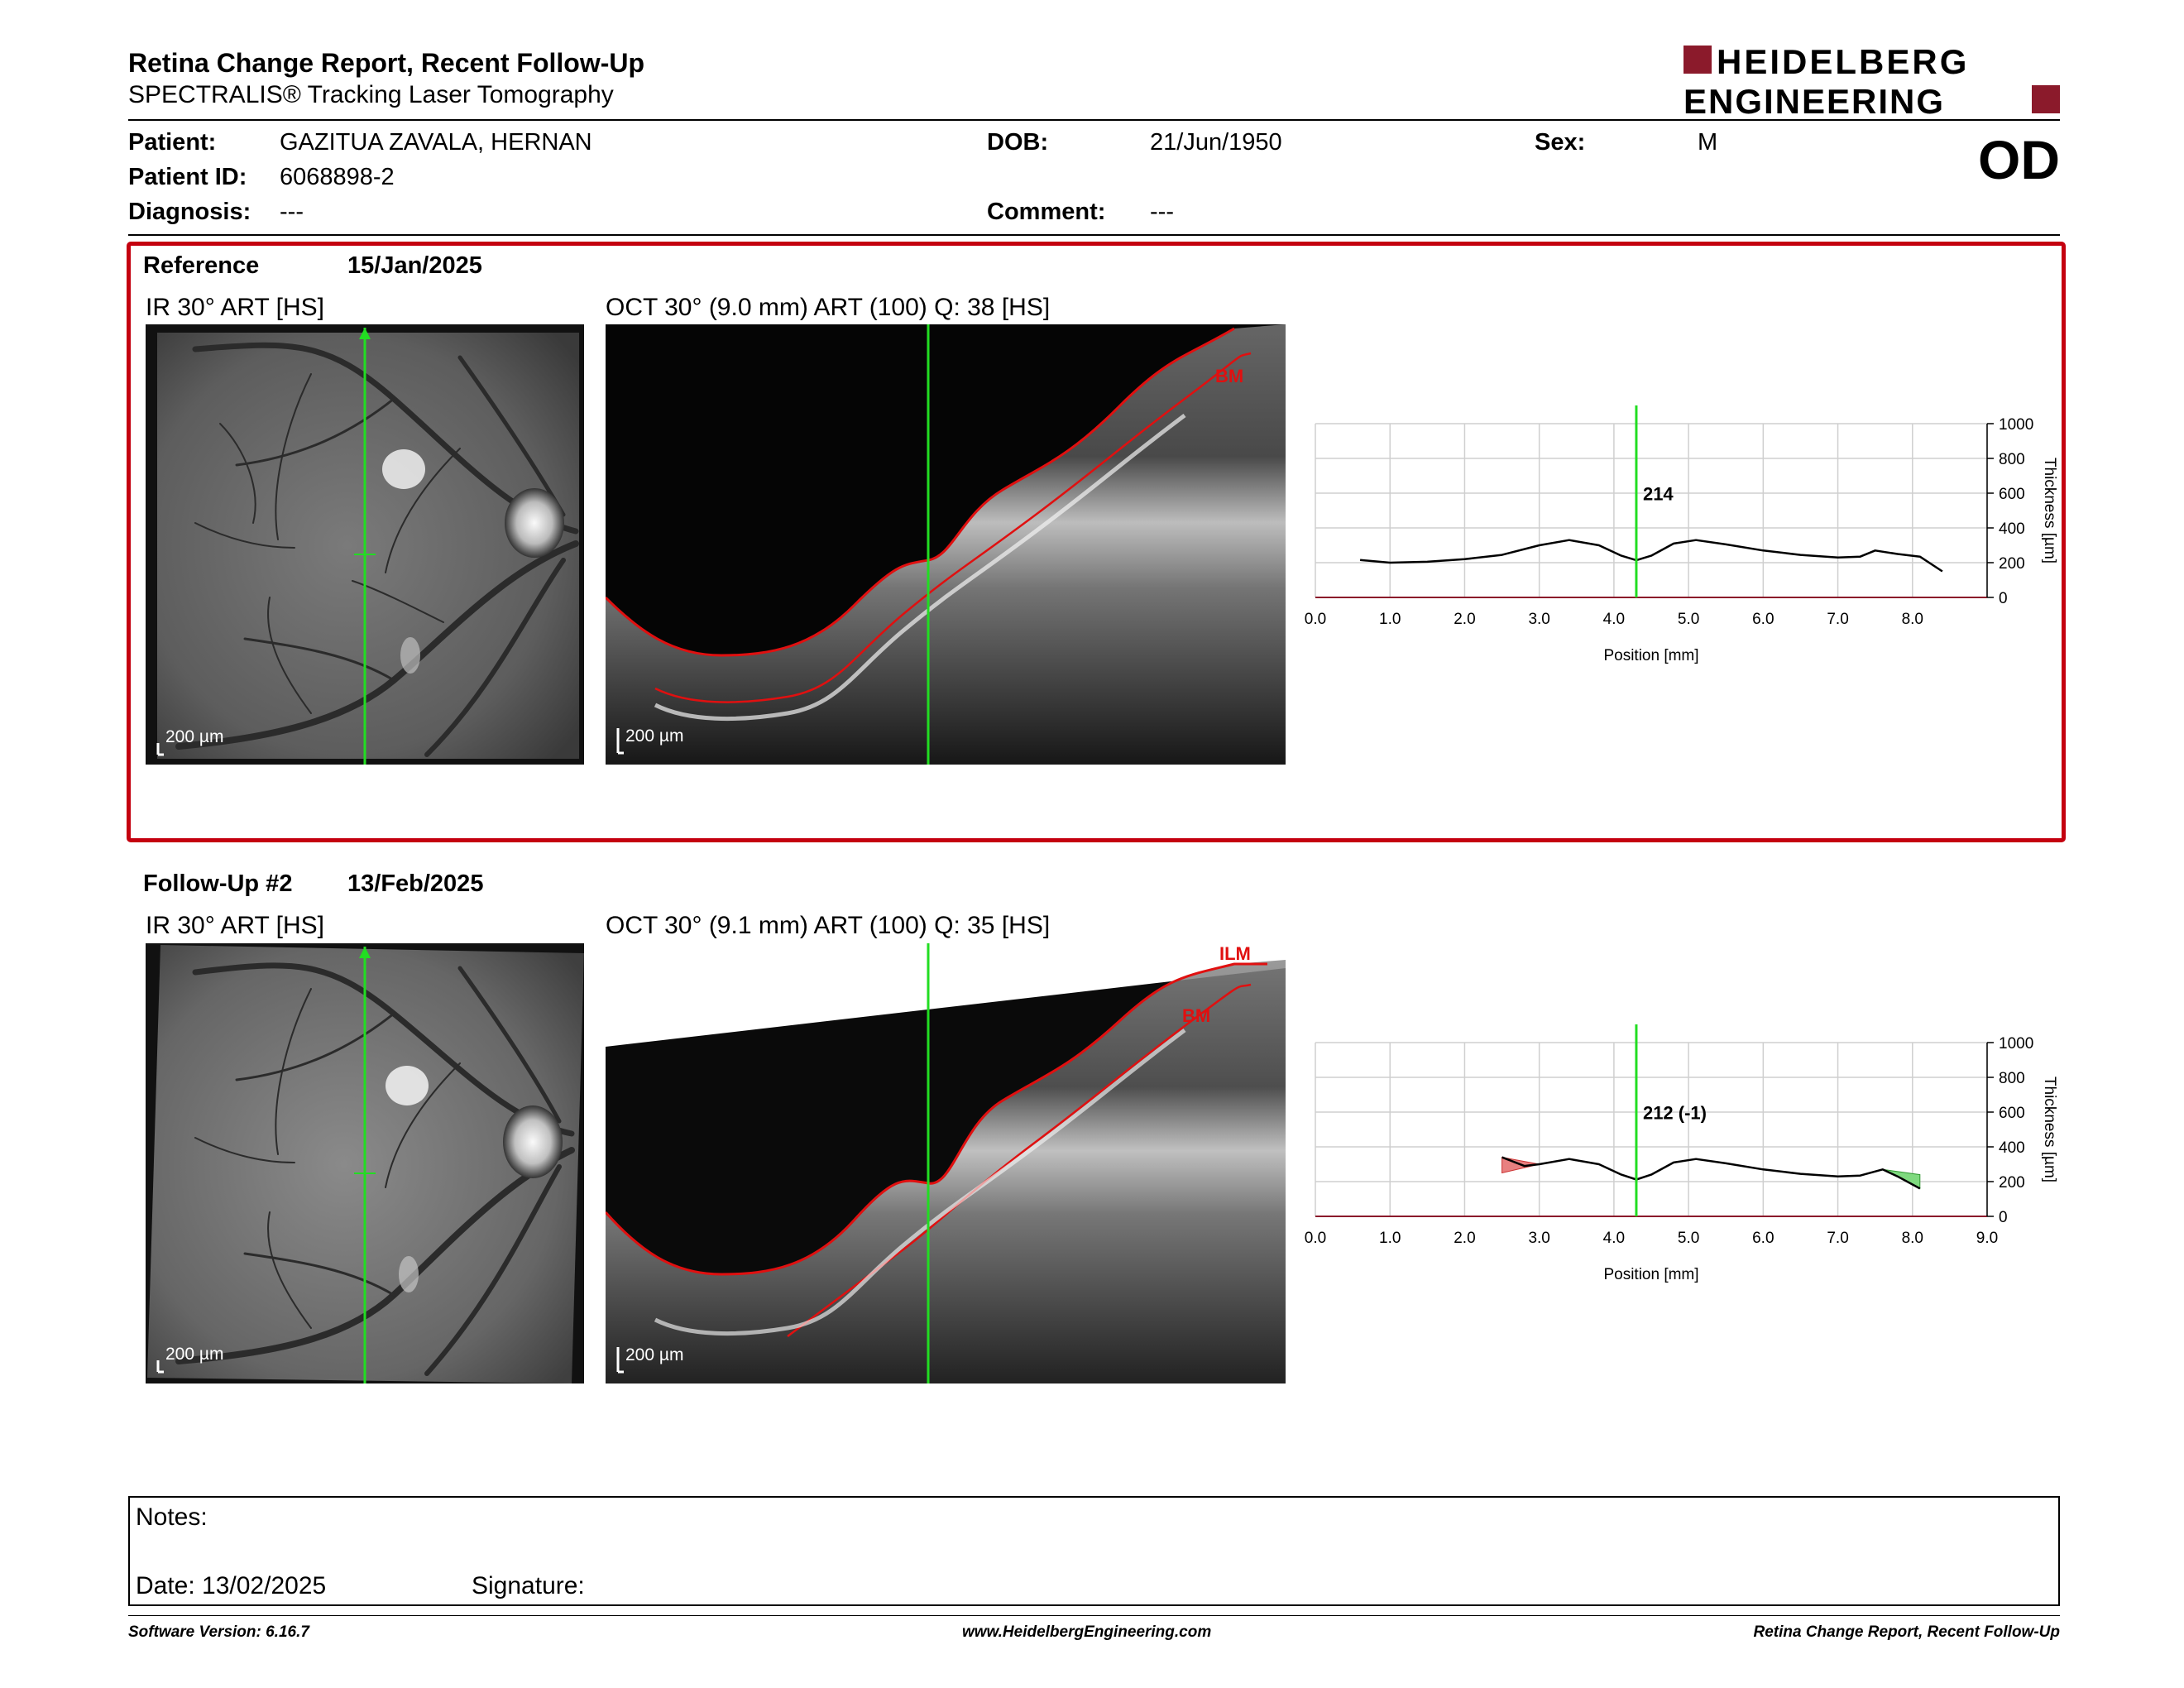 This screenshot has width=2184, height=1688. I want to click on reference-date: 15/Jan/2025, so click(414, 265).